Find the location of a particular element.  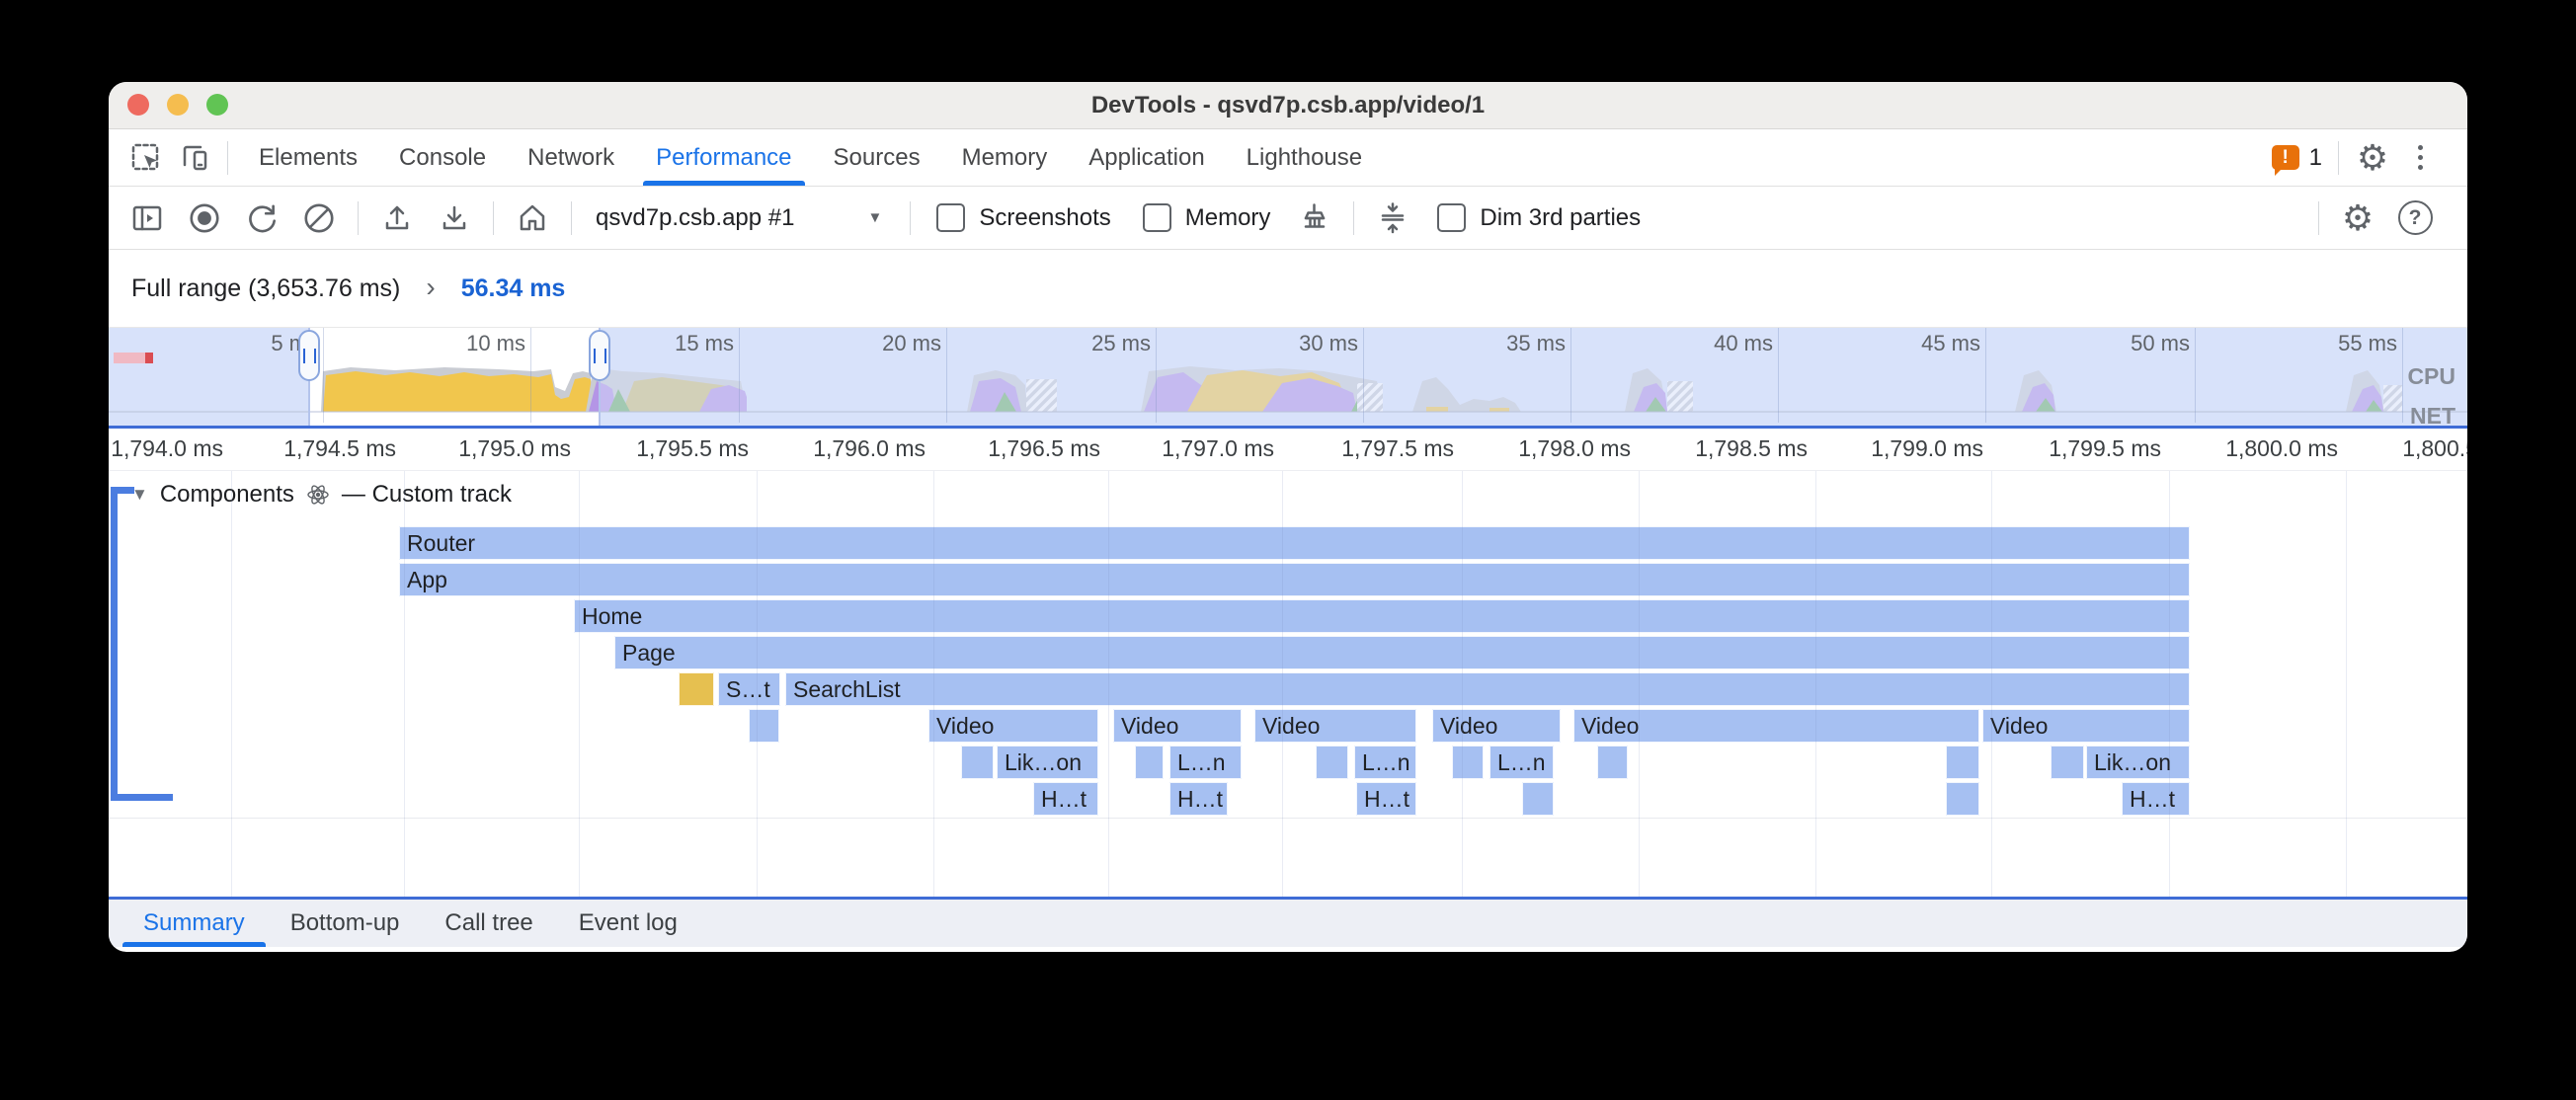

flame-bar-label: Home is located at coordinates (612, 616).